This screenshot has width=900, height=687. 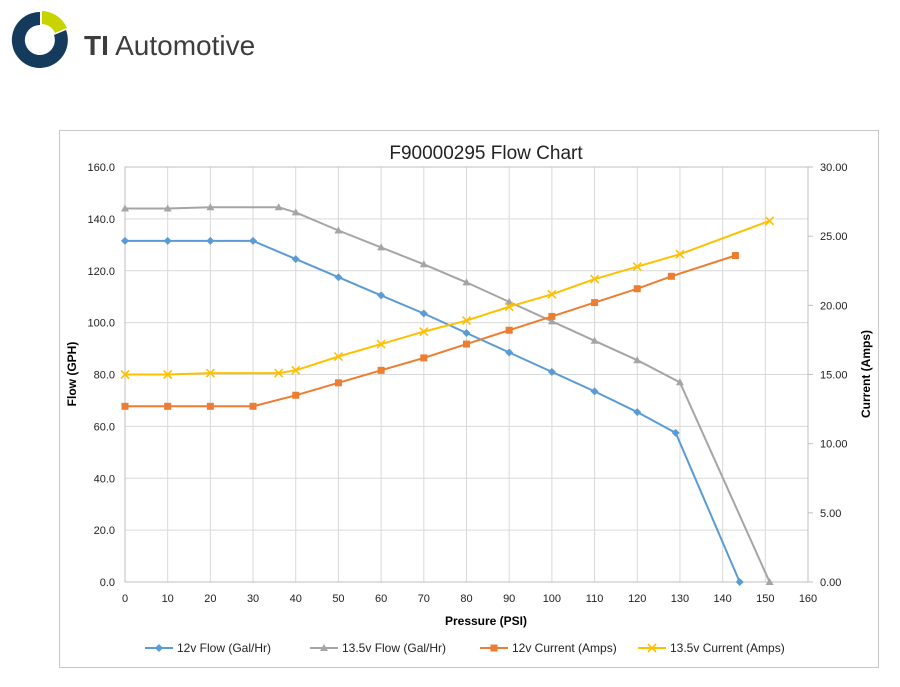 What do you see at coordinates (834, 306) in the screenshot?
I see `y2-tick-label: 20.00` at bounding box center [834, 306].